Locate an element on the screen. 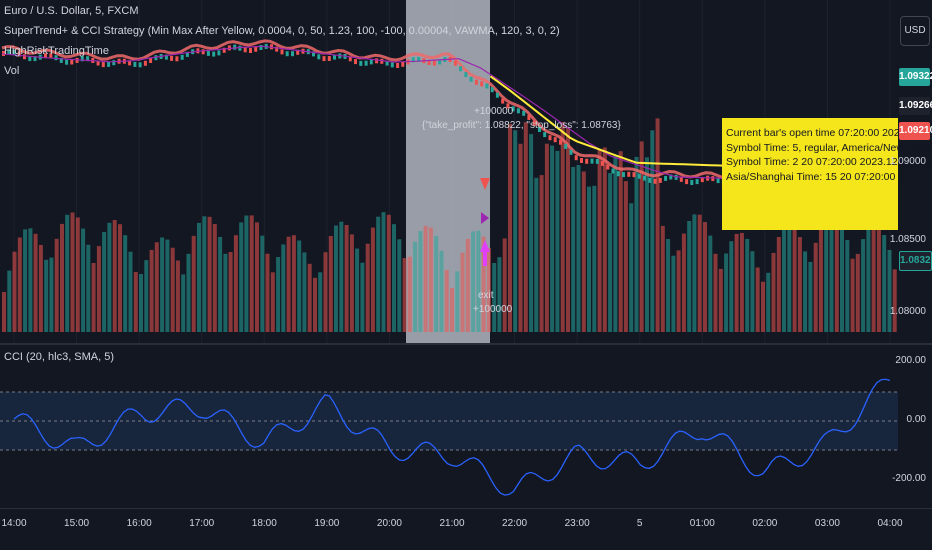 The width and height of the screenshot is (932, 550). cci-title: CCI (20, hlc3, SMA, 5) is located at coordinates (59, 357).